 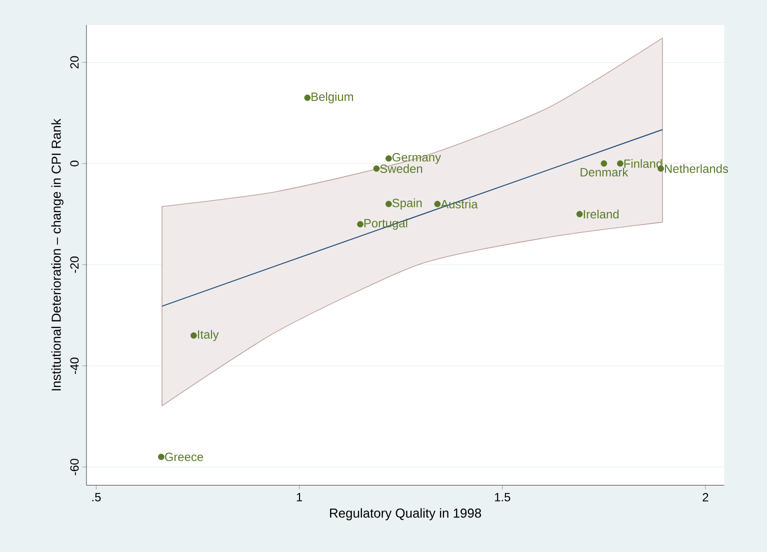 What do you see at coordinates (74, 264) in the screenshot?
I see `y-tick-label: -20` at bounding box center [74, 264].